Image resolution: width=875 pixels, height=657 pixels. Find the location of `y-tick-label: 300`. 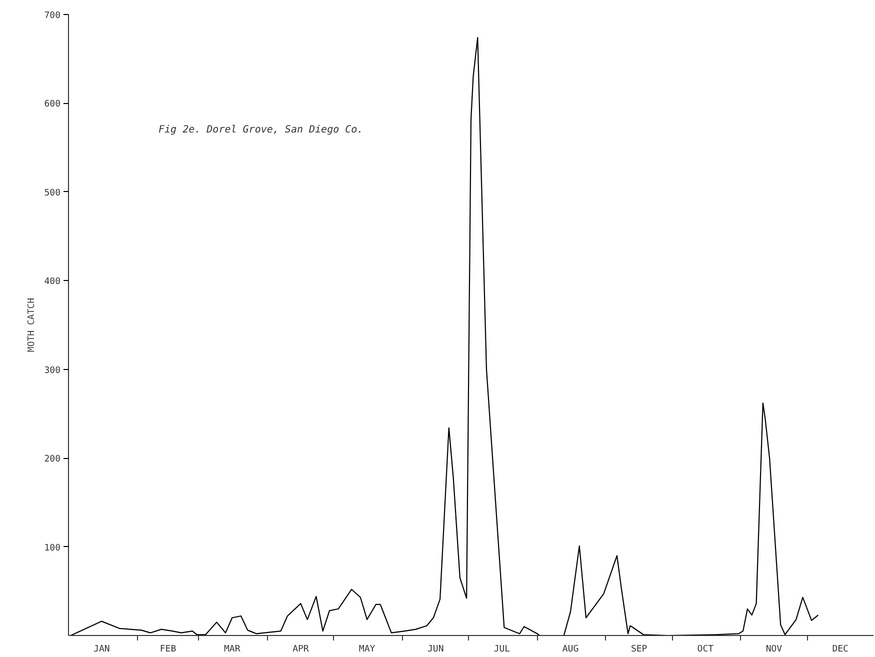

y-tick-label: 300 is located at coordinates (52, 371).